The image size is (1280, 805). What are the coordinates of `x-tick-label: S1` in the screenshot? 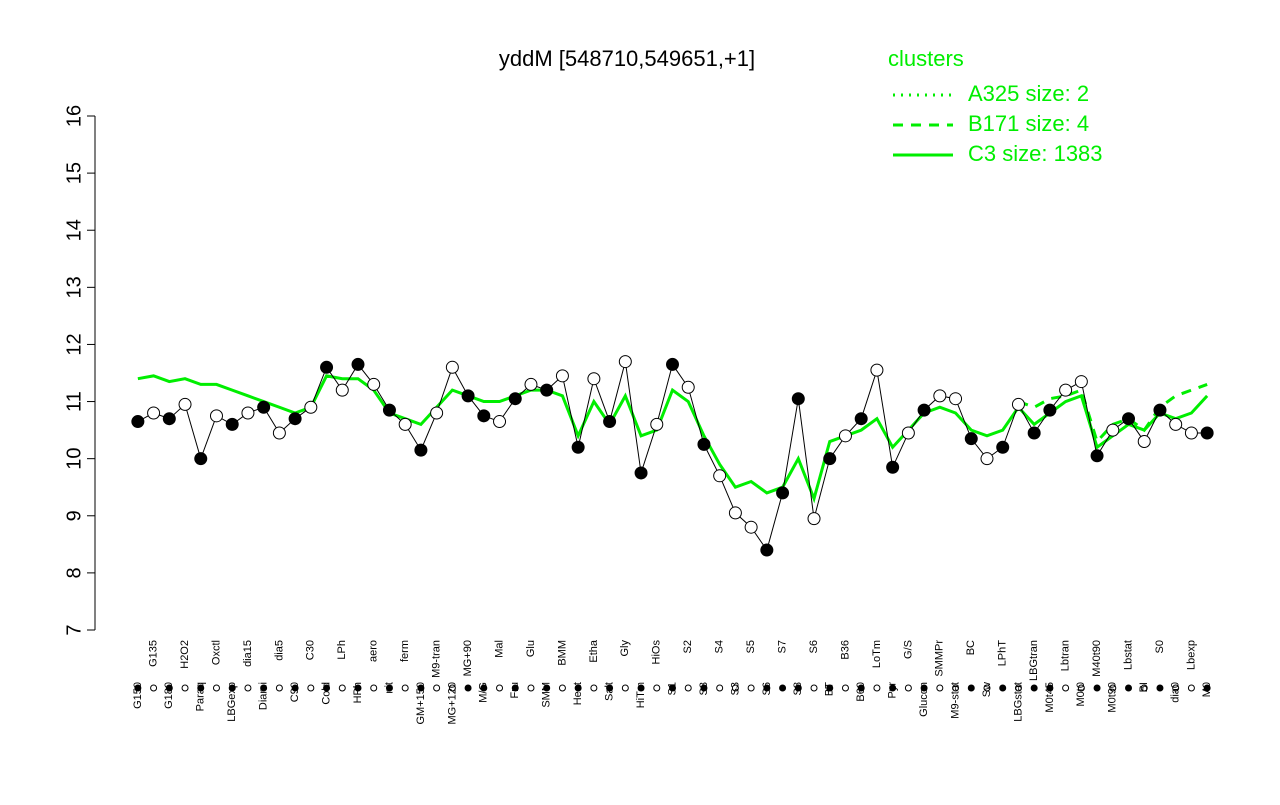 It's located at (672, 688).